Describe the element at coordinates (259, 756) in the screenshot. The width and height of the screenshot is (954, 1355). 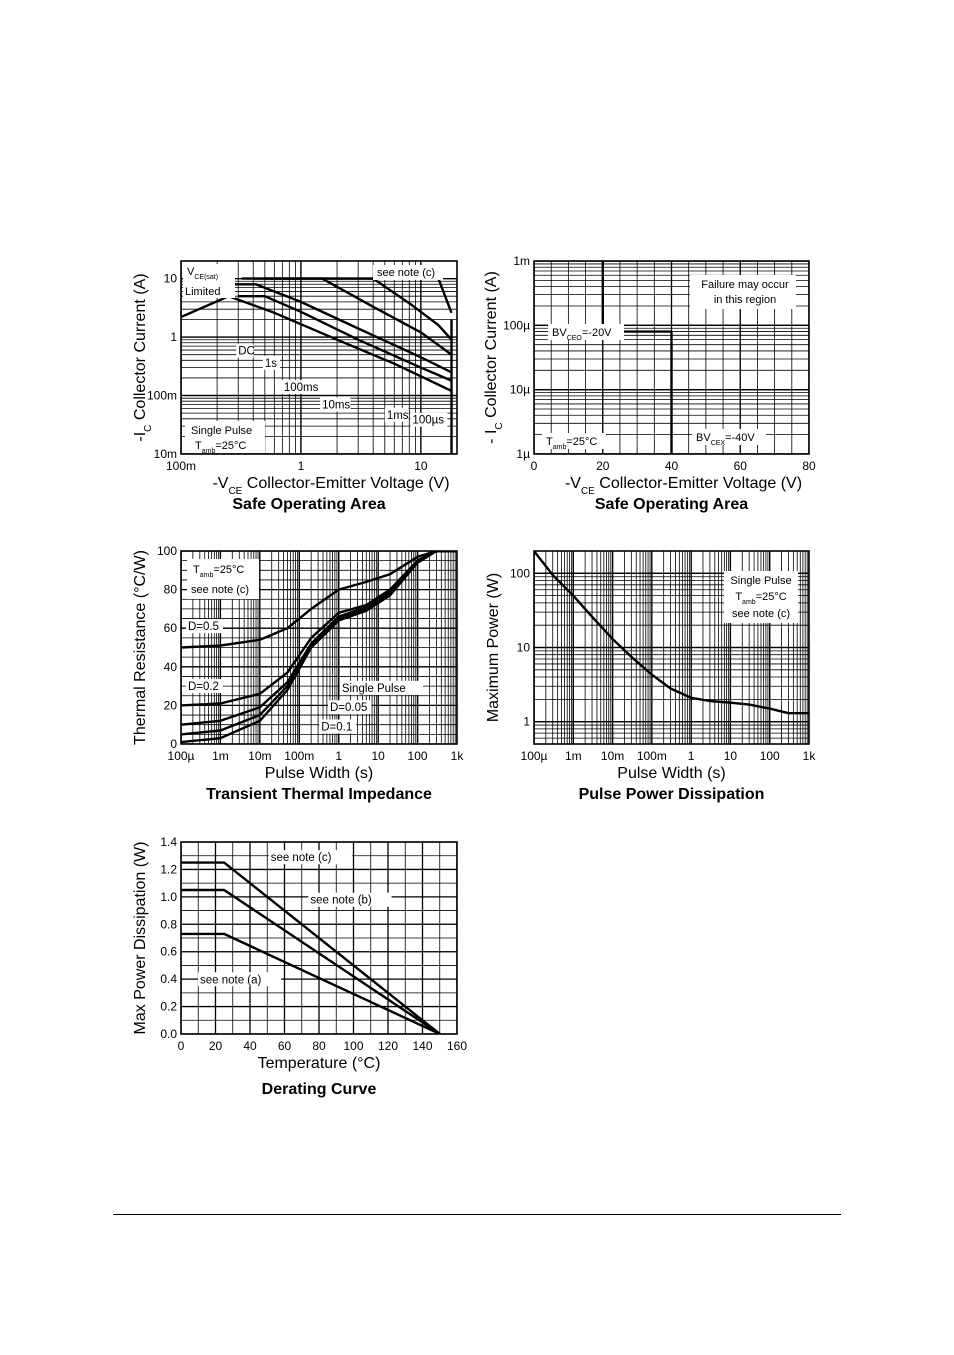
I see `x-tick-label: 10m` at that location.